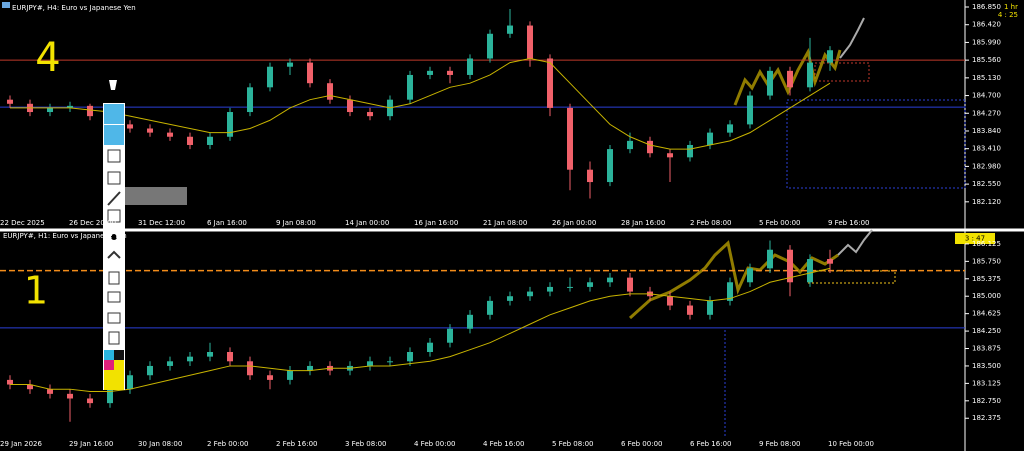 The image size is (1024, 451). I want to click on y-tick-label: 182.375, so click(986, 418).